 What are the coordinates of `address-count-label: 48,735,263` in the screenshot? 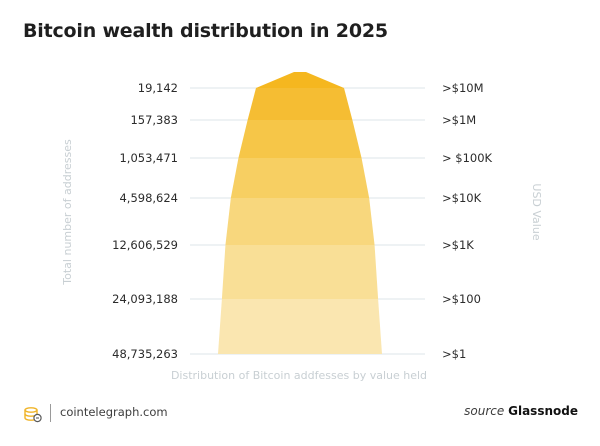 It's located at (145, 354).